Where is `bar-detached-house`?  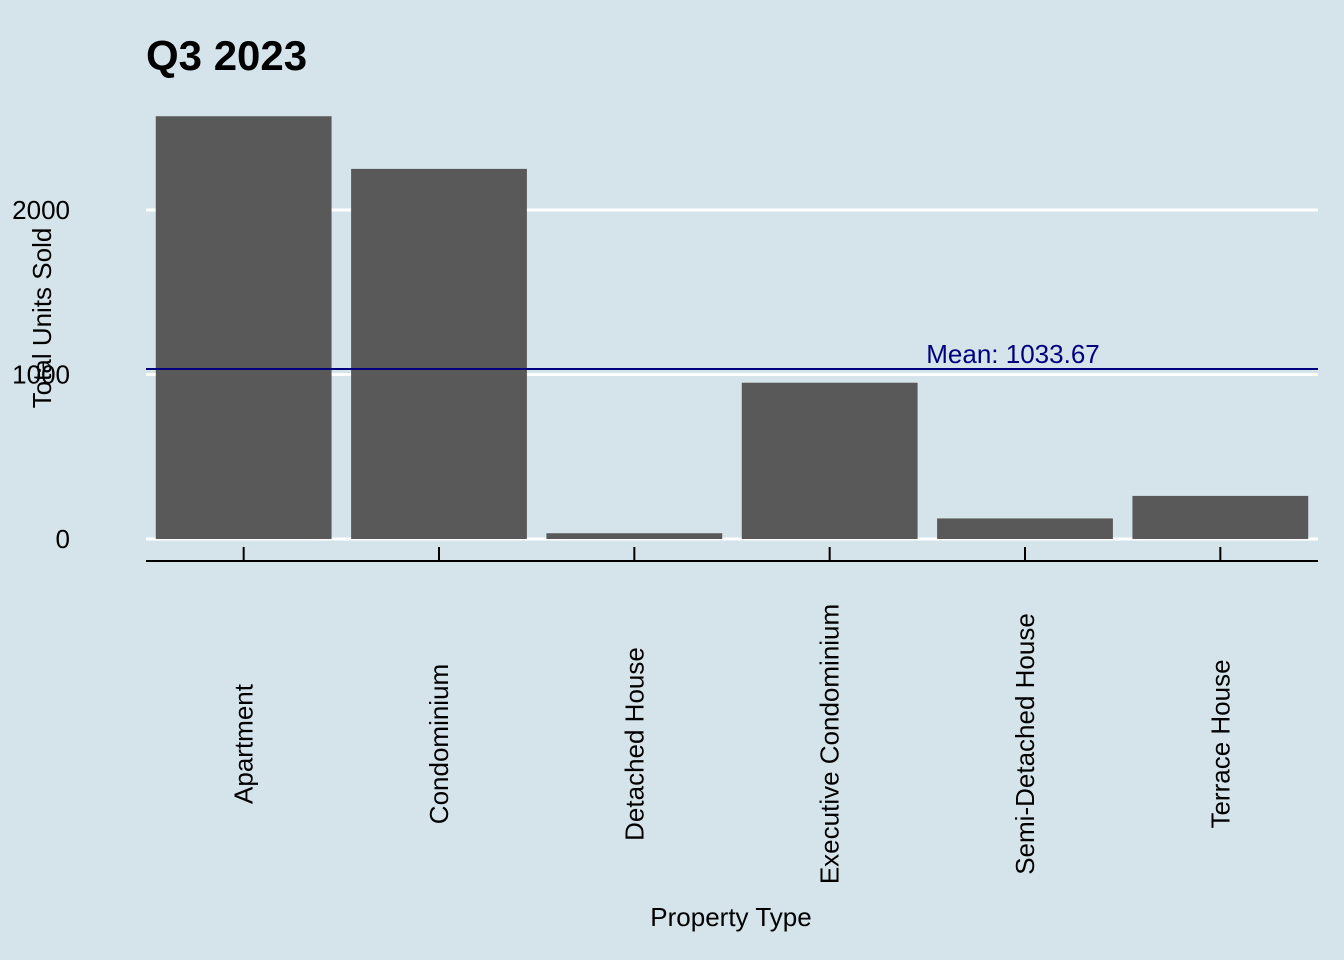 bar-detached-house is located at coordinates (634, 536).